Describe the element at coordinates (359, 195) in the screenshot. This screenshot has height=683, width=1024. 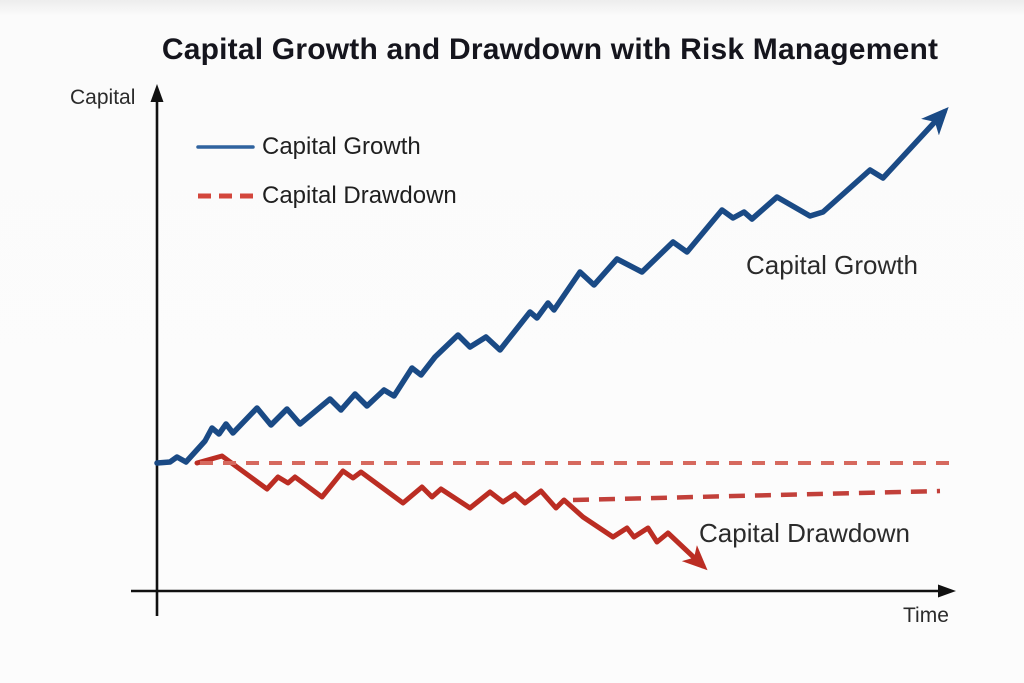
I see `legend-label-capital-drawdown: Capital Drawdown` at that location.